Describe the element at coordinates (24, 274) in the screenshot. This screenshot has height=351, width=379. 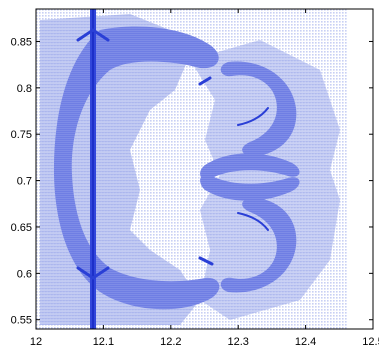
I see `y-tick-label: 0.6` at that location.